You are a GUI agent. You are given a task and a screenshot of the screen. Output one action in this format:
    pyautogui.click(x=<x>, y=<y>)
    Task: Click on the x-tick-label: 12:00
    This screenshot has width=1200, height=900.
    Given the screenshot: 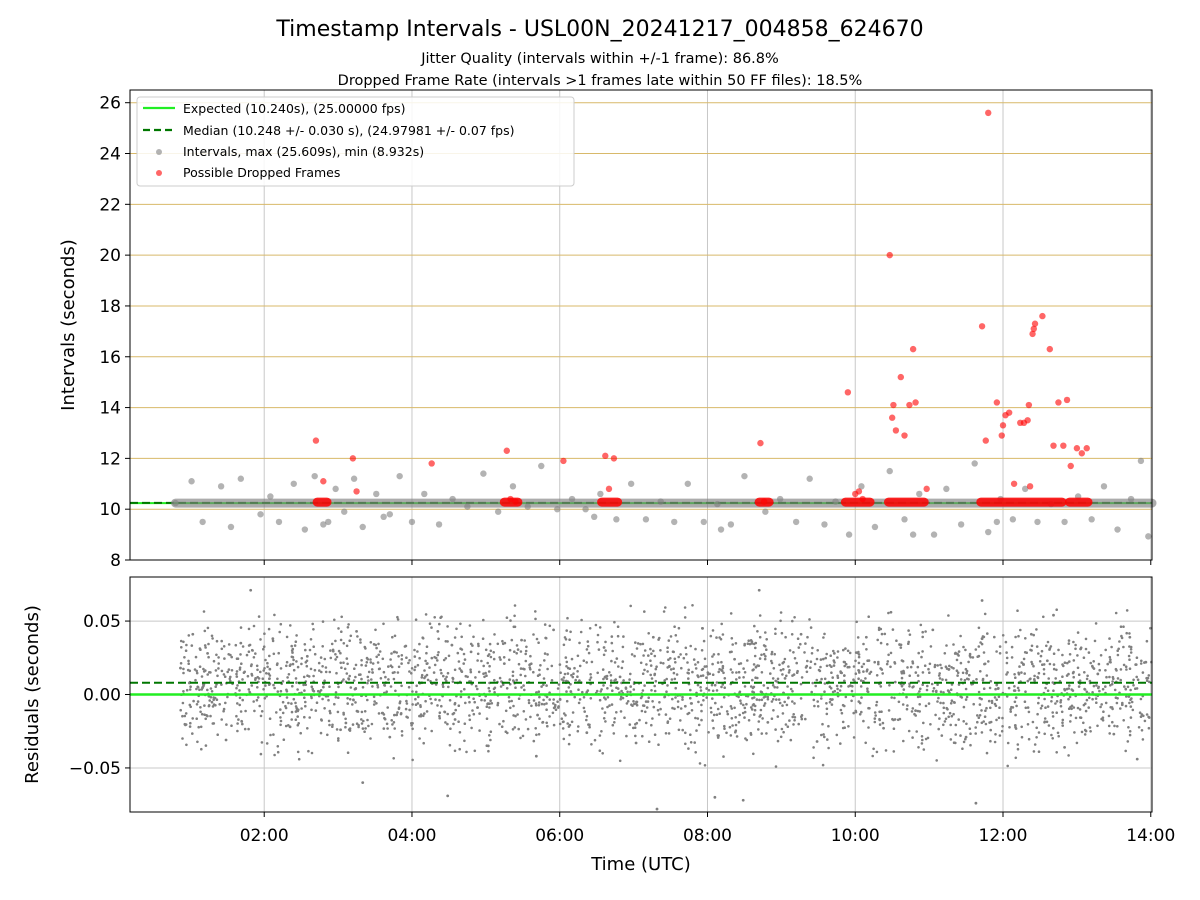 What is the action you would take?
    pyautogui.click(x=1003, y=836)
    